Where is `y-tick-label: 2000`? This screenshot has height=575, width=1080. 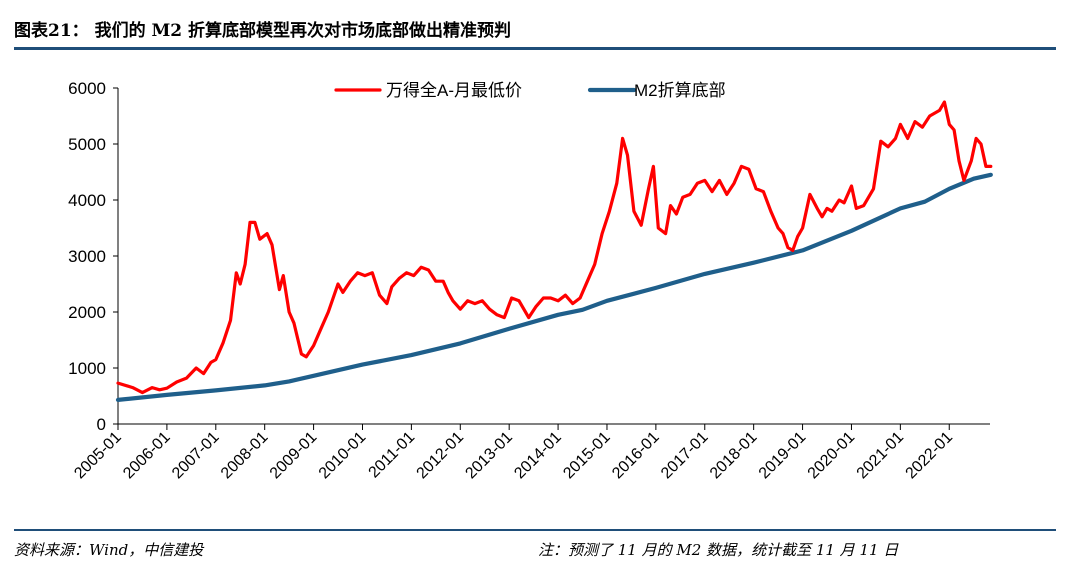
y-tick-label: 2000 is located at coordinates (87, 312).